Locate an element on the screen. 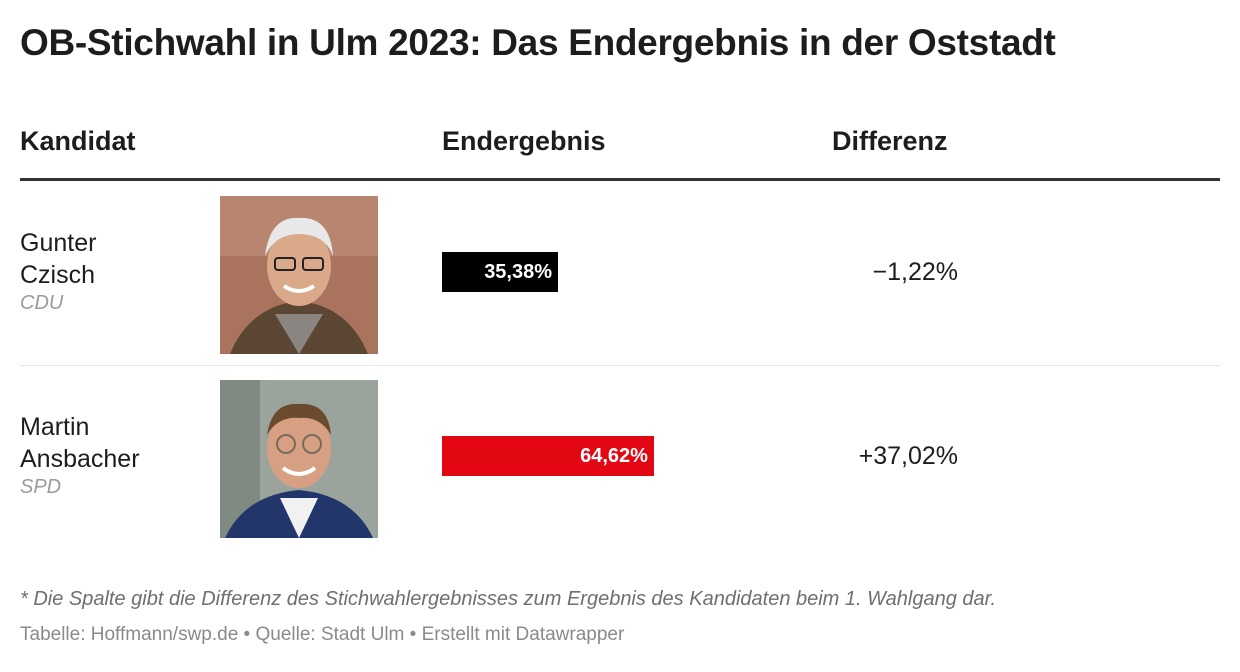 Image resolution: width=1240 pixels, height=672 pixels. difference-value: +37,02% is located at coordinates (908, 456).